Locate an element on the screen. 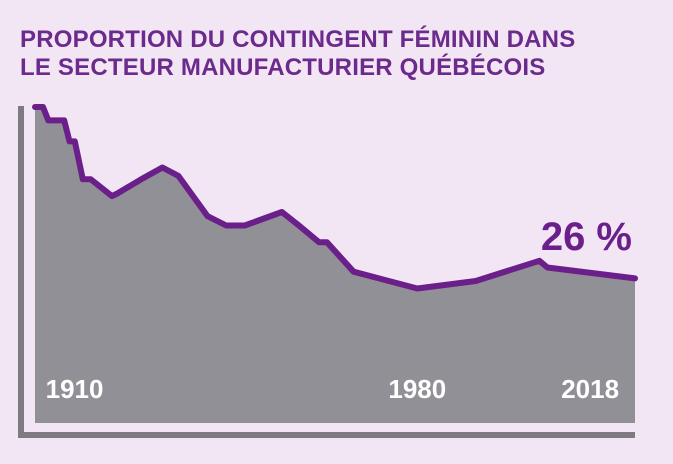 The image size is (673, 464). x-tick-label: 1980 is located at coordinates (417, 389).